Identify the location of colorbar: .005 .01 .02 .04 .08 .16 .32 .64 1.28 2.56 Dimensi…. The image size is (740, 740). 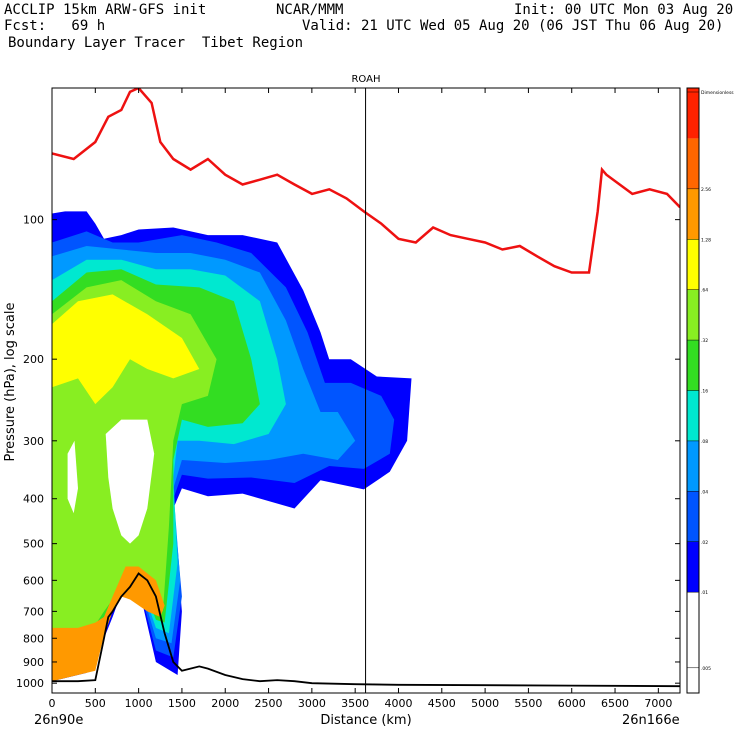
(710, 390).